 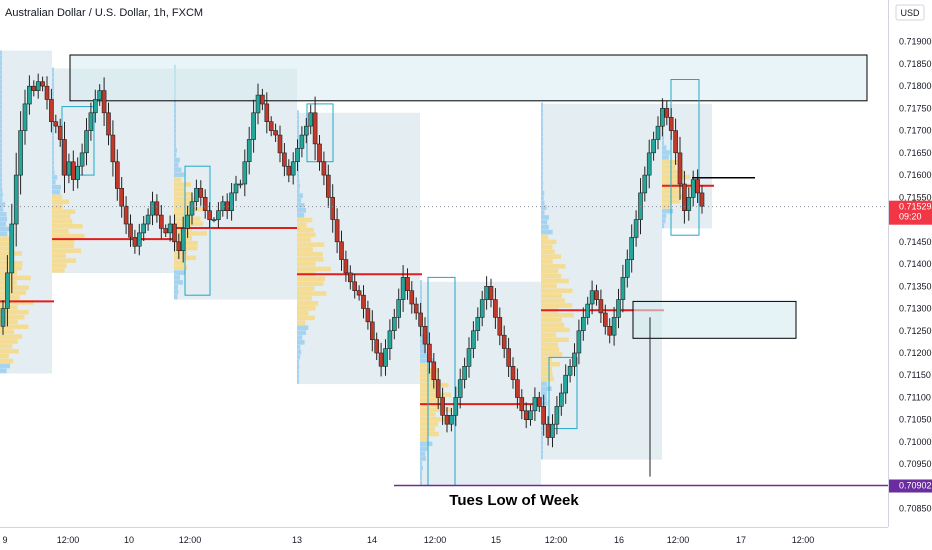 I want to click on currency-badge, so click(x=910, y=12).